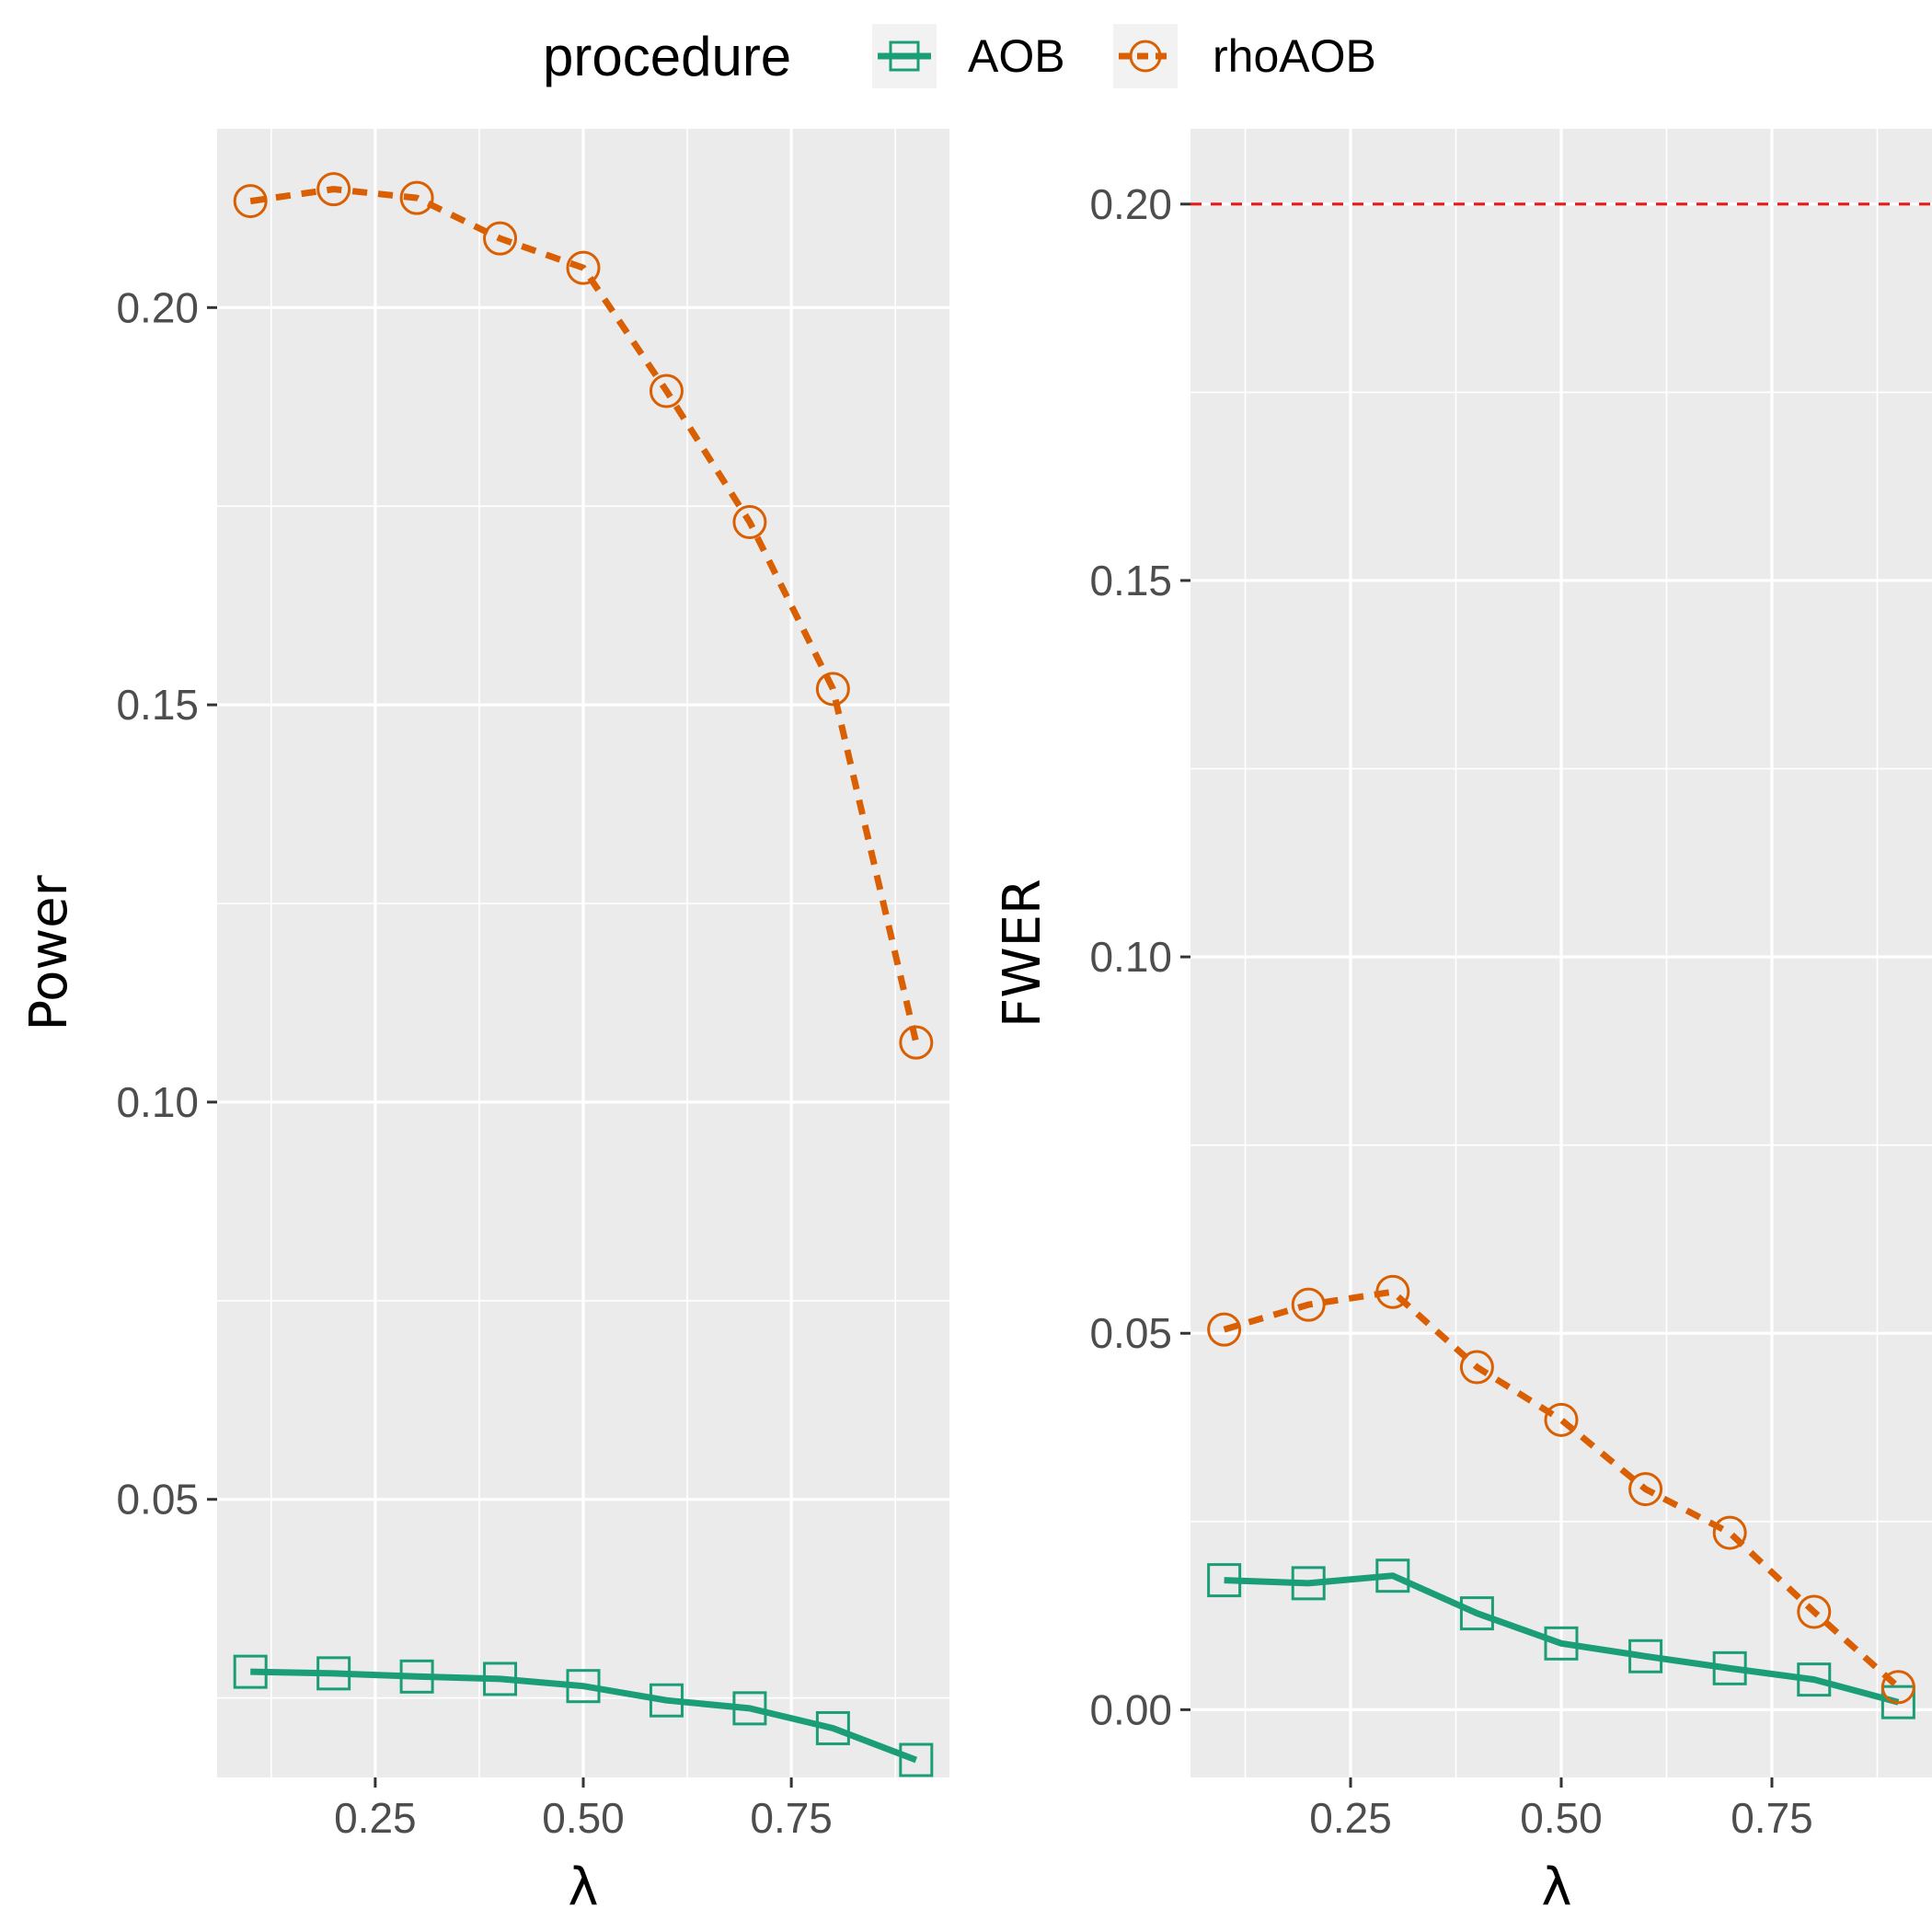 This screenshot has height=1932, width=1932. What do you see at coordinates (667, 56) in the screenshot?
I see `legend-title: procedure` at bounding box center [667, 56].